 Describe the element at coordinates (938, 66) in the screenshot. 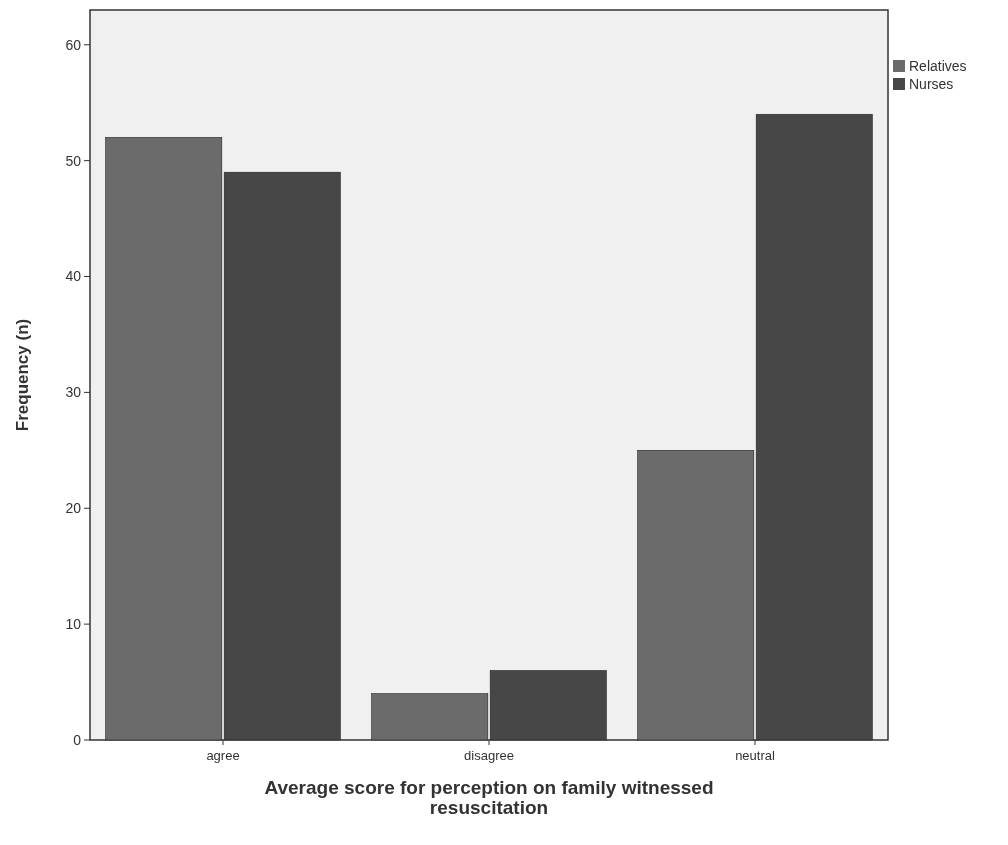

I see `legend-label: Relatives` at that location.